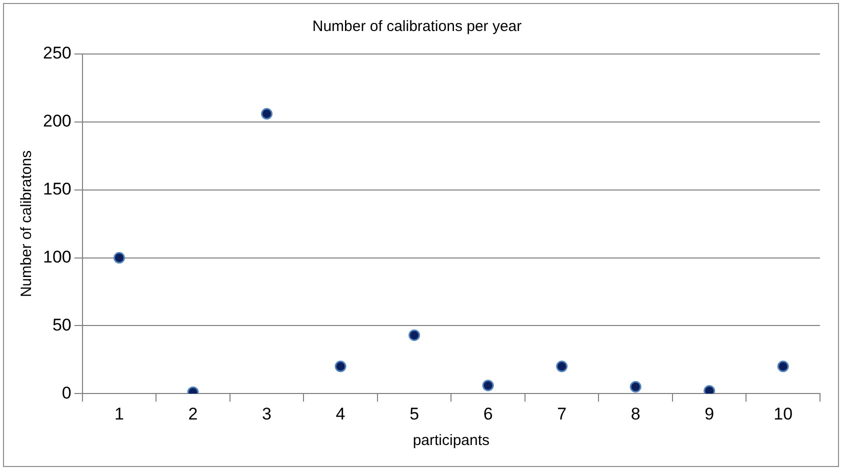 The width and height of the screenshot is (844, 472). What do you see at coordinates (67, 392) in the screenshot?
I see `y-tick-label: 0` at bounding box center [67, 392].